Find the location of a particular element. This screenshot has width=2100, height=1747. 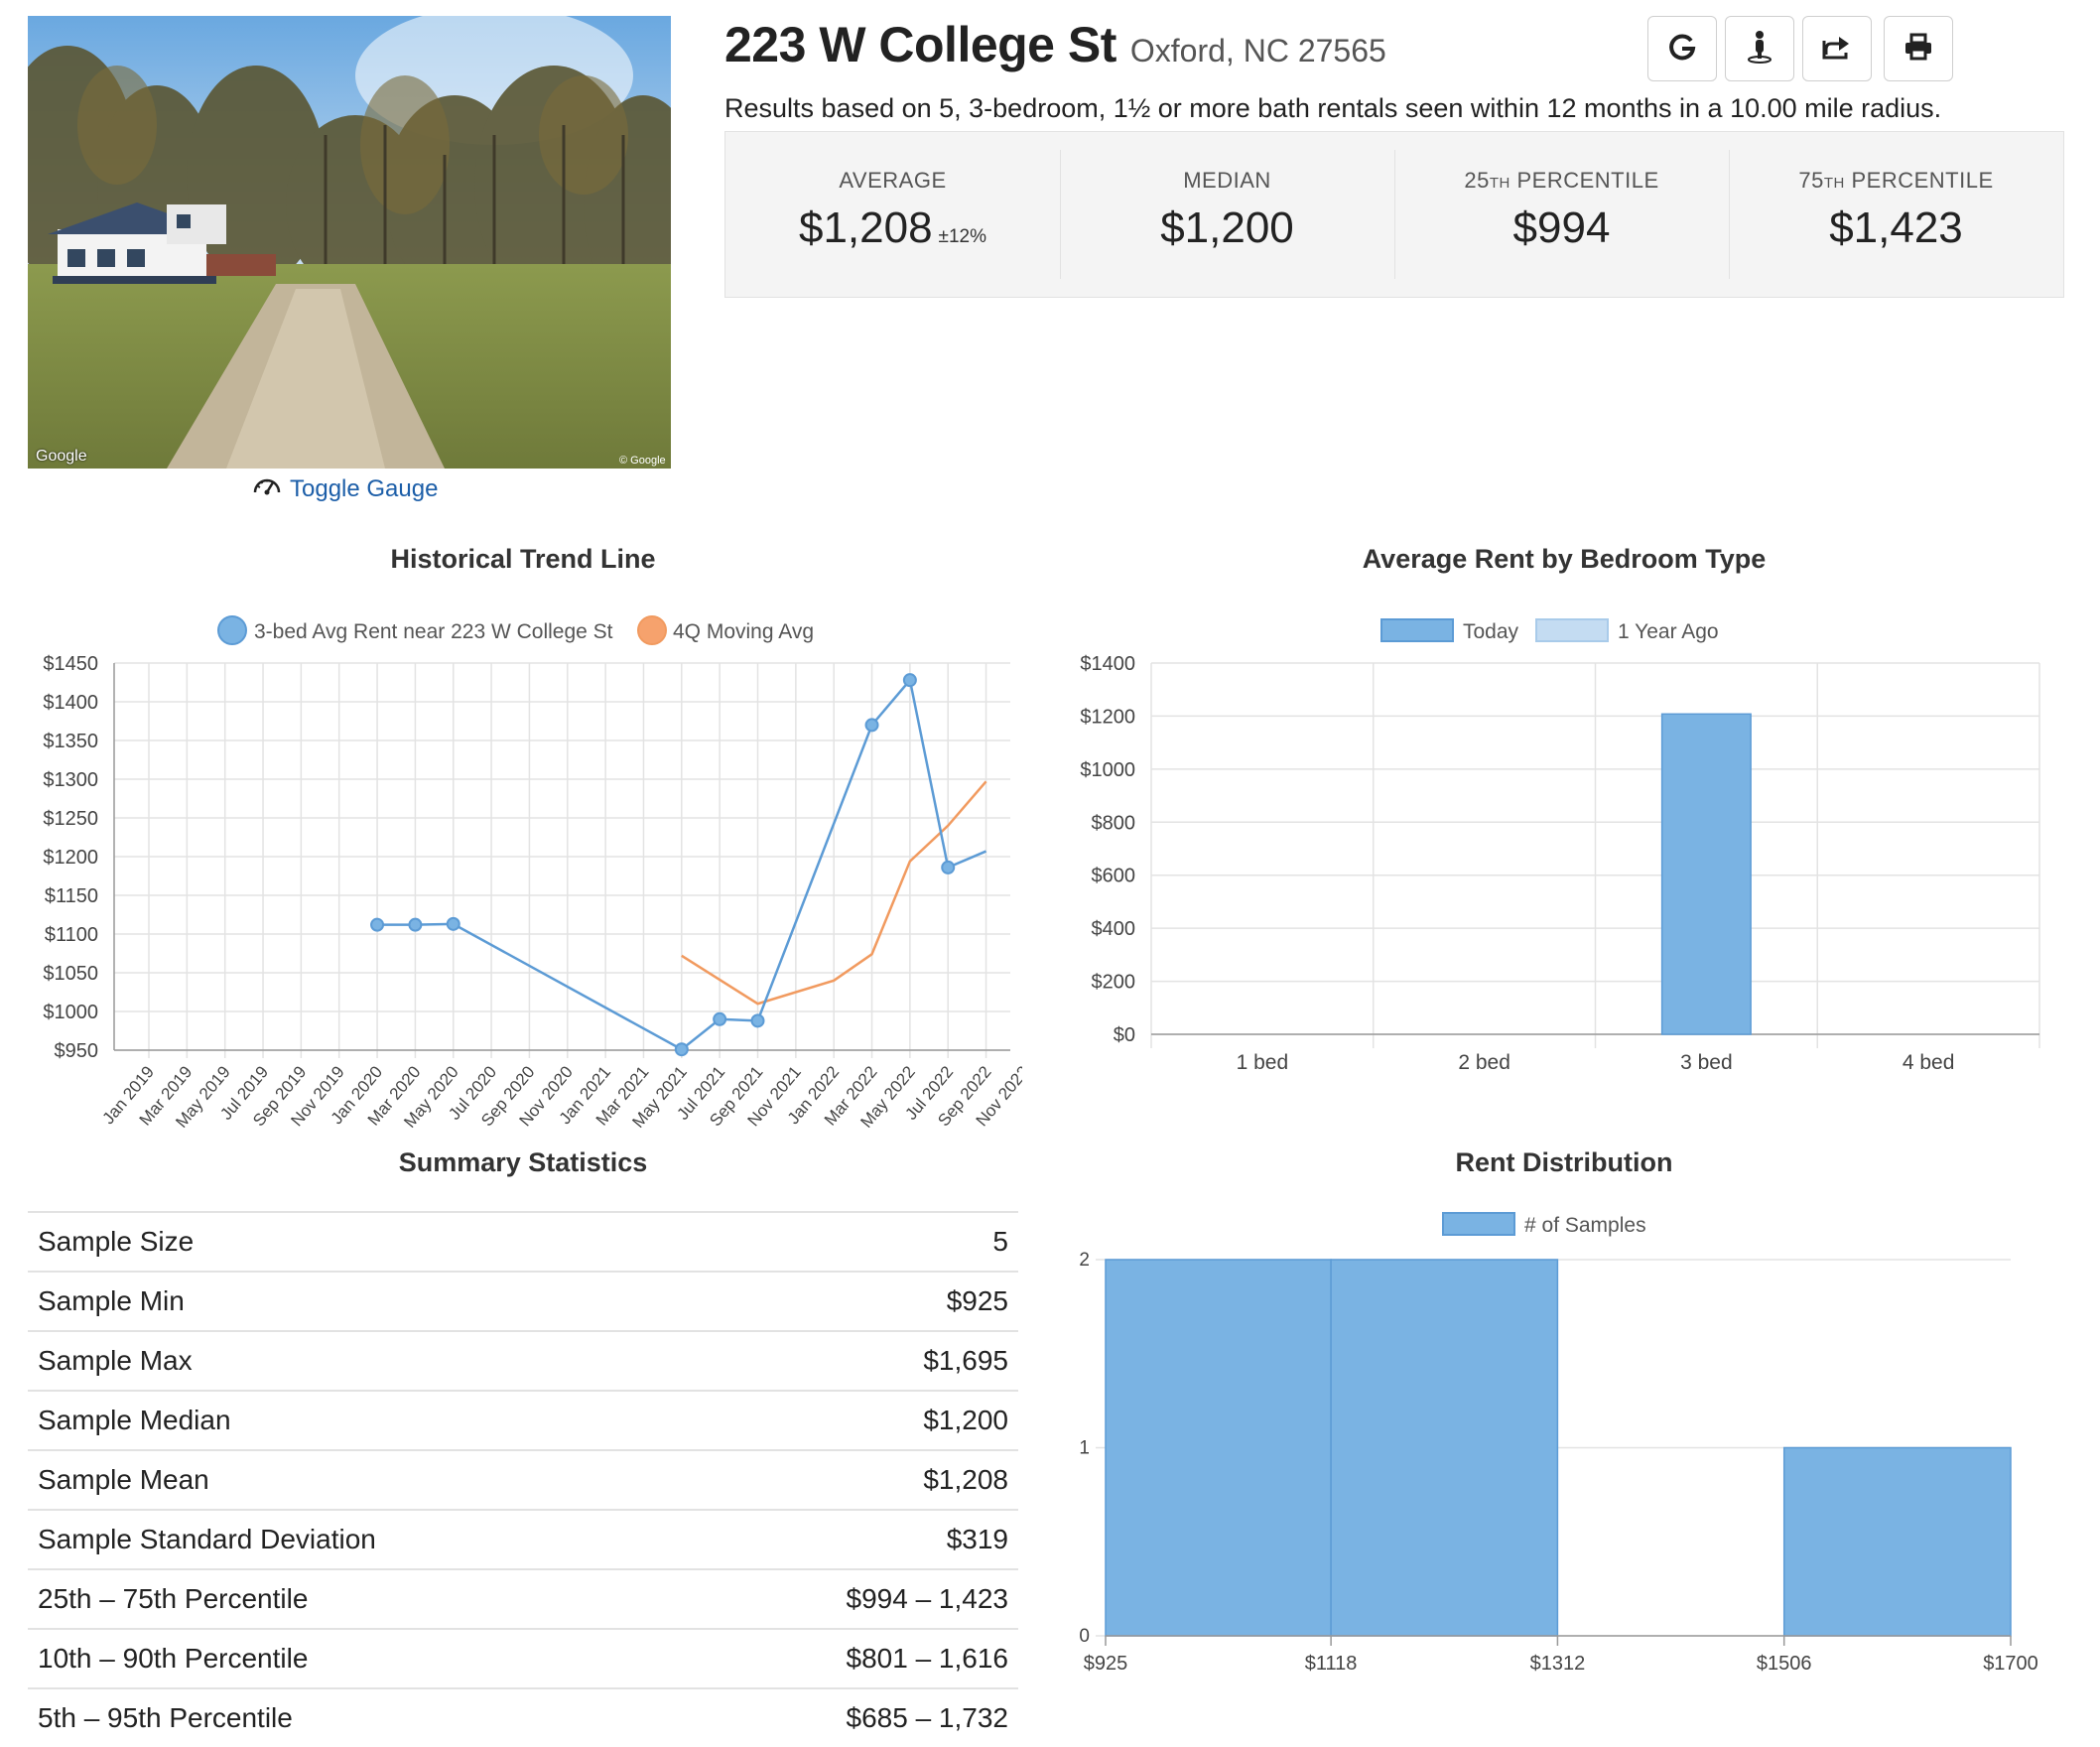

legend-label-moving-avg: 4Q Moving Avg is located at coordinates (743, 631).